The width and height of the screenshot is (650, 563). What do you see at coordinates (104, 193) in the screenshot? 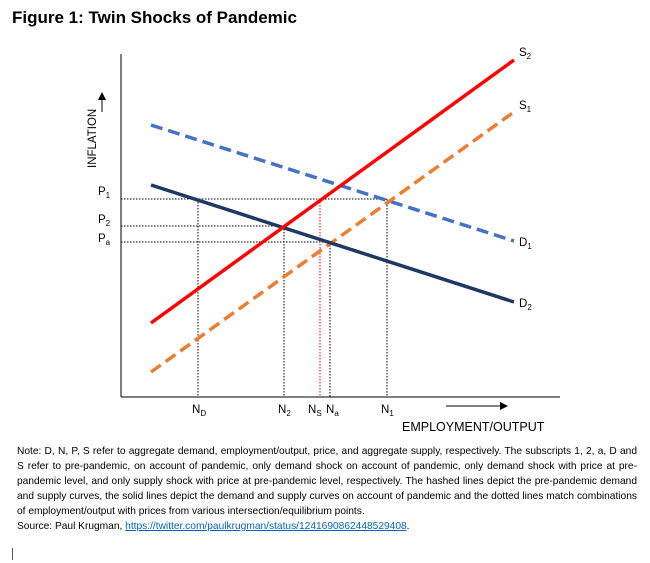
I see `price-label-p1: P1` at bounding box center [104, 193].